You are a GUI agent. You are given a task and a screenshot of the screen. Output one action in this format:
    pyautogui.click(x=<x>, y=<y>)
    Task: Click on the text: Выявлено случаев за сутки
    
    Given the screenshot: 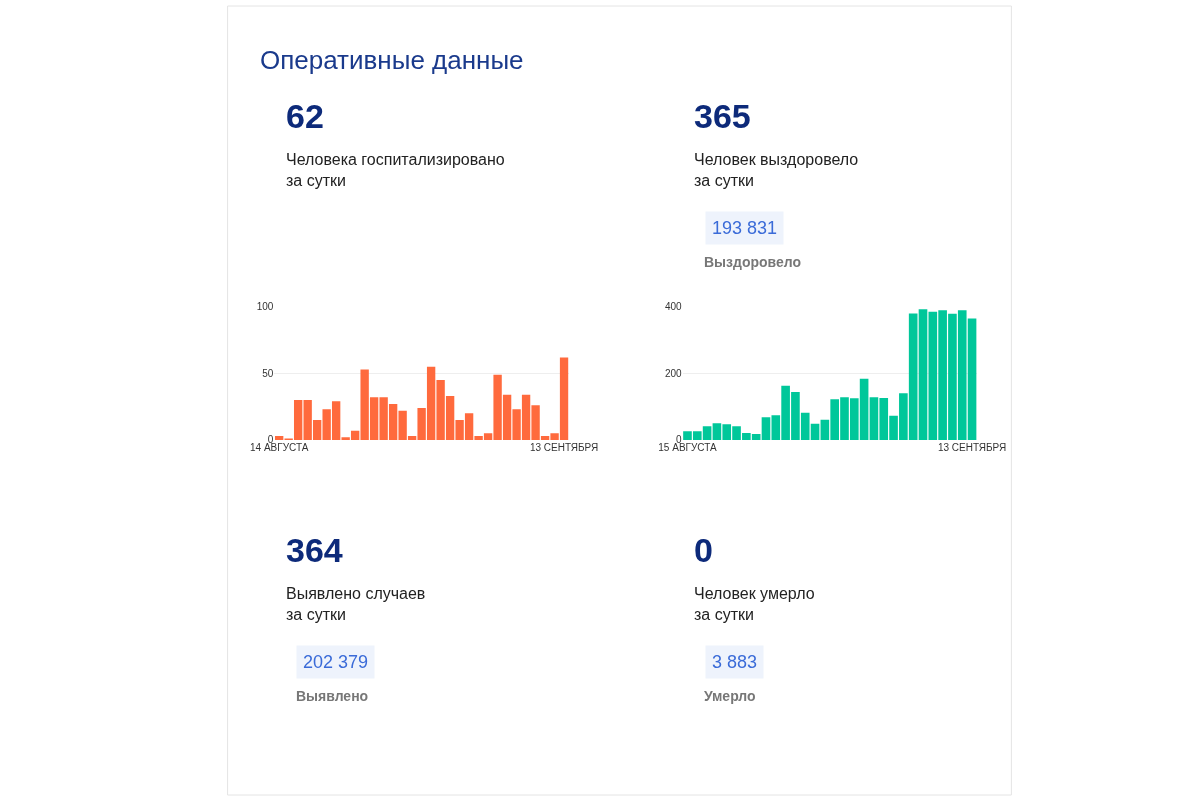 What is the action you would take?
    pyautogui.click(x=356, y=604)
    